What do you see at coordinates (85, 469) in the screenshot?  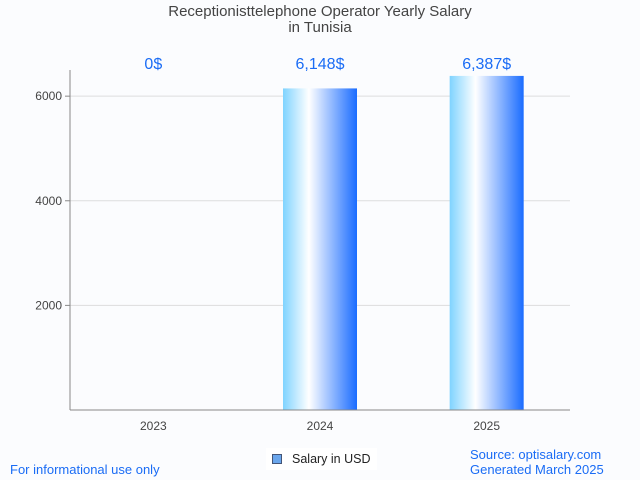 I see `disclaimer: For informational use only` at bounding box center [85, 469].